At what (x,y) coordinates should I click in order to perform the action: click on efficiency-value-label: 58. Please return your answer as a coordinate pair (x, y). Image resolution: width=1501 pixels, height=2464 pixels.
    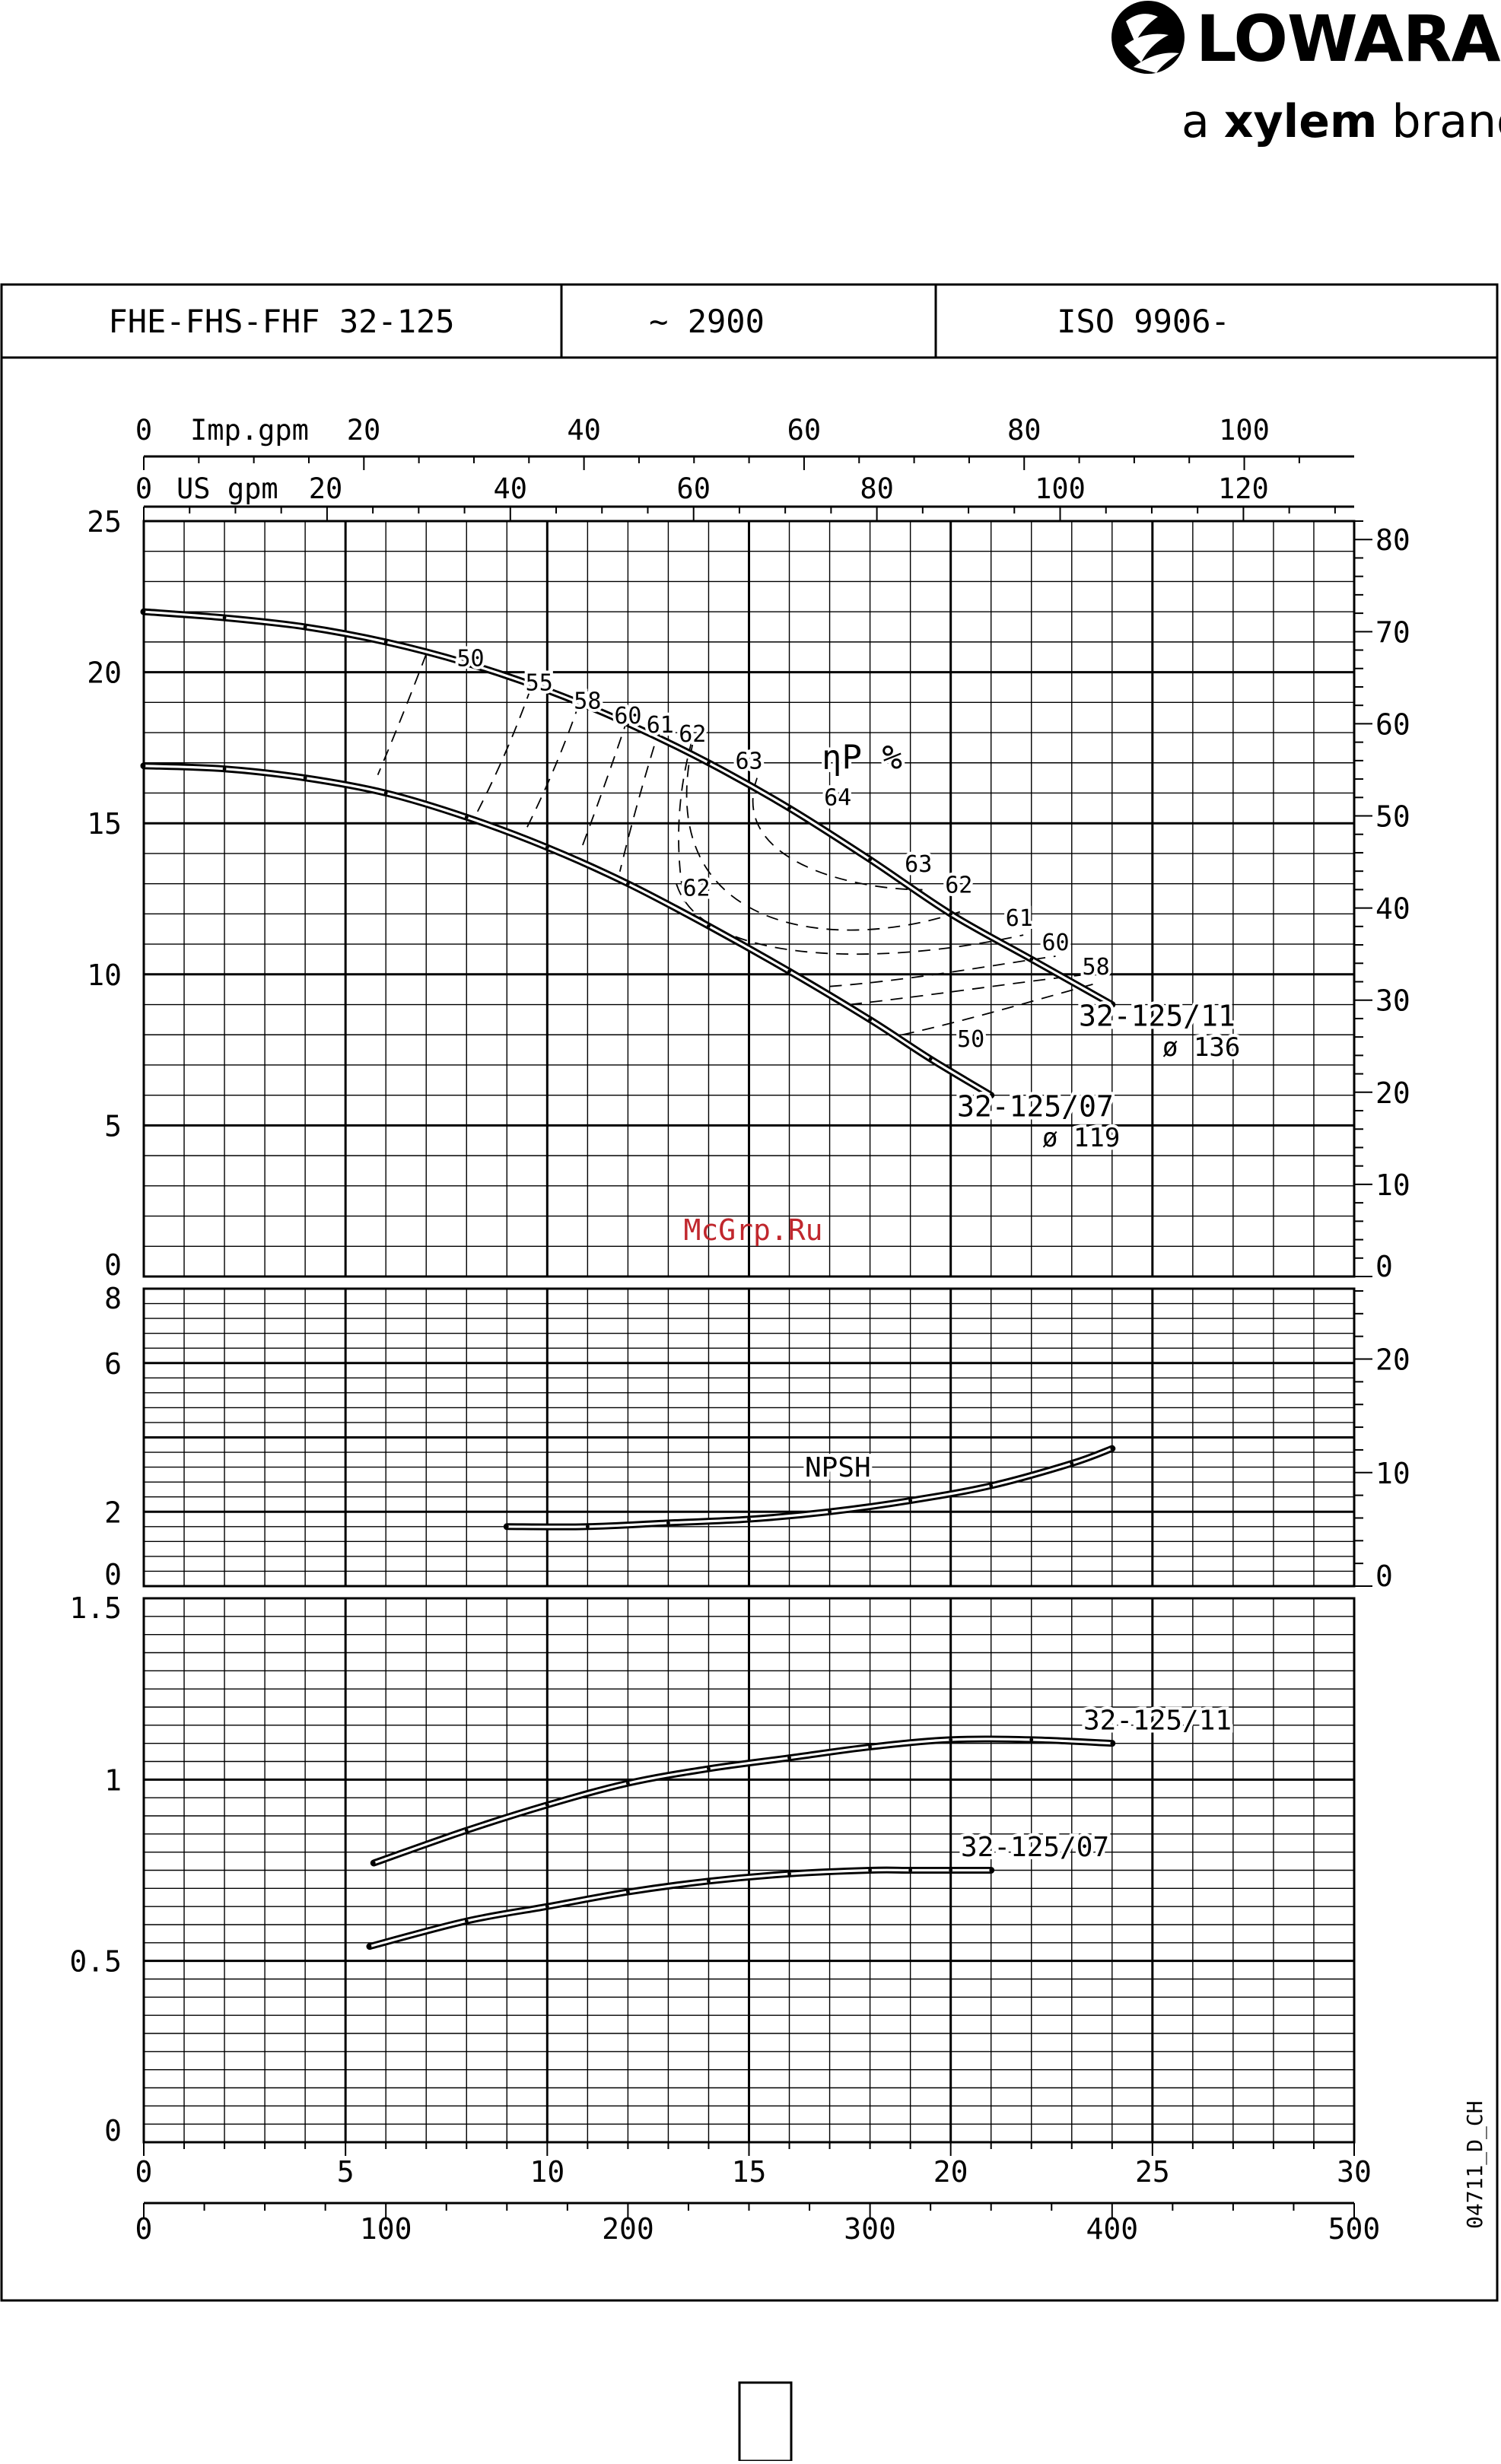
    Looking at the image, I should click on (1097, 967).